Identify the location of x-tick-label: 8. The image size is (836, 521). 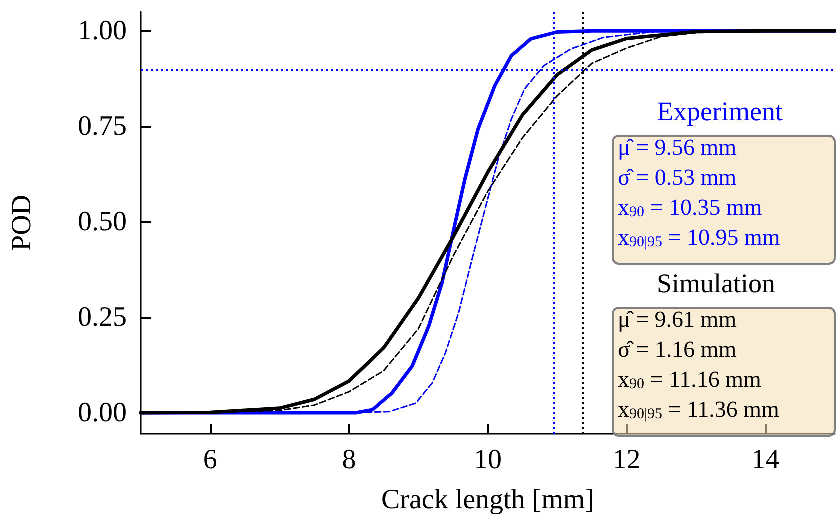
(349, 460).